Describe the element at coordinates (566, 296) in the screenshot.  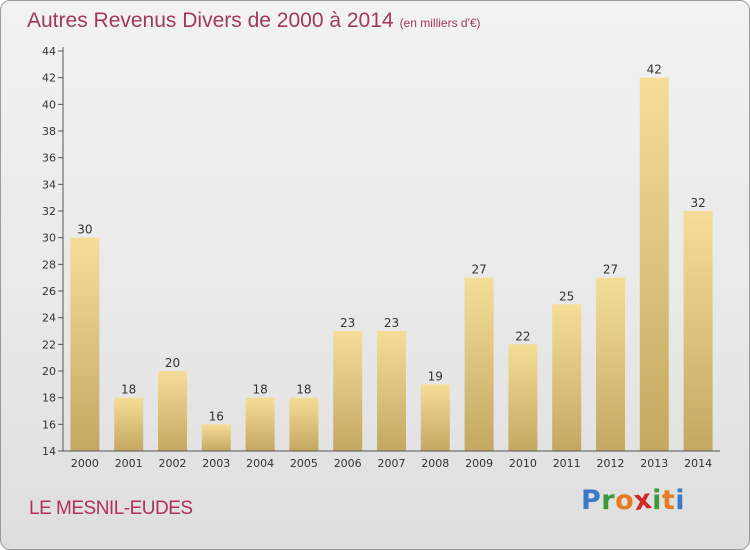
I see `bar-value-label: 25` at that location.